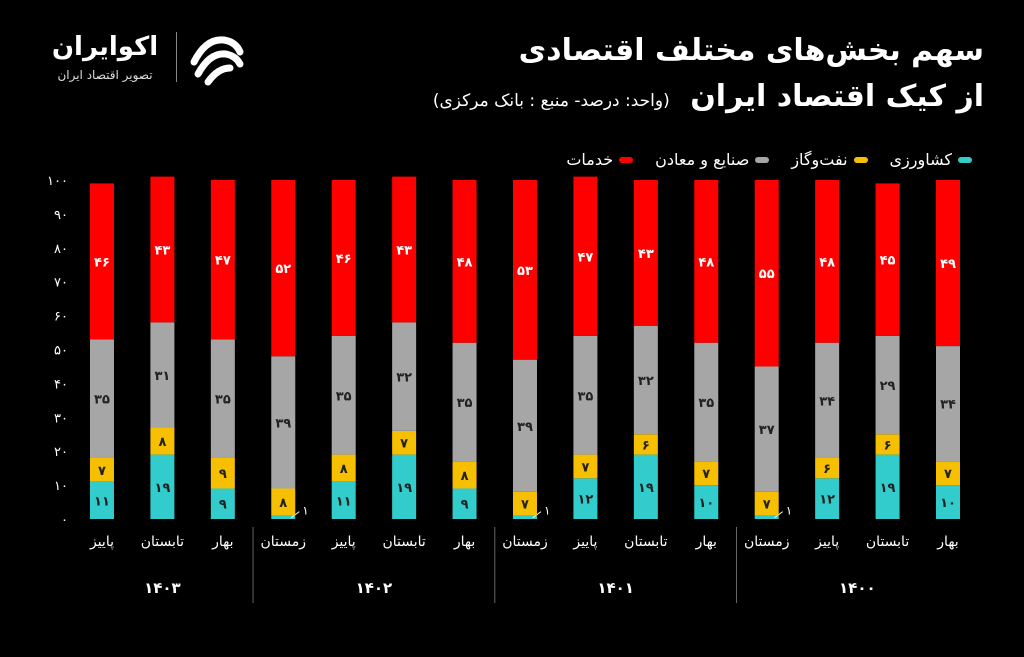 Image resolution: width=1024 pixels, height=657 pixels. I want to click on year-group-label: ۱۴۰۰, so click(857, 588).